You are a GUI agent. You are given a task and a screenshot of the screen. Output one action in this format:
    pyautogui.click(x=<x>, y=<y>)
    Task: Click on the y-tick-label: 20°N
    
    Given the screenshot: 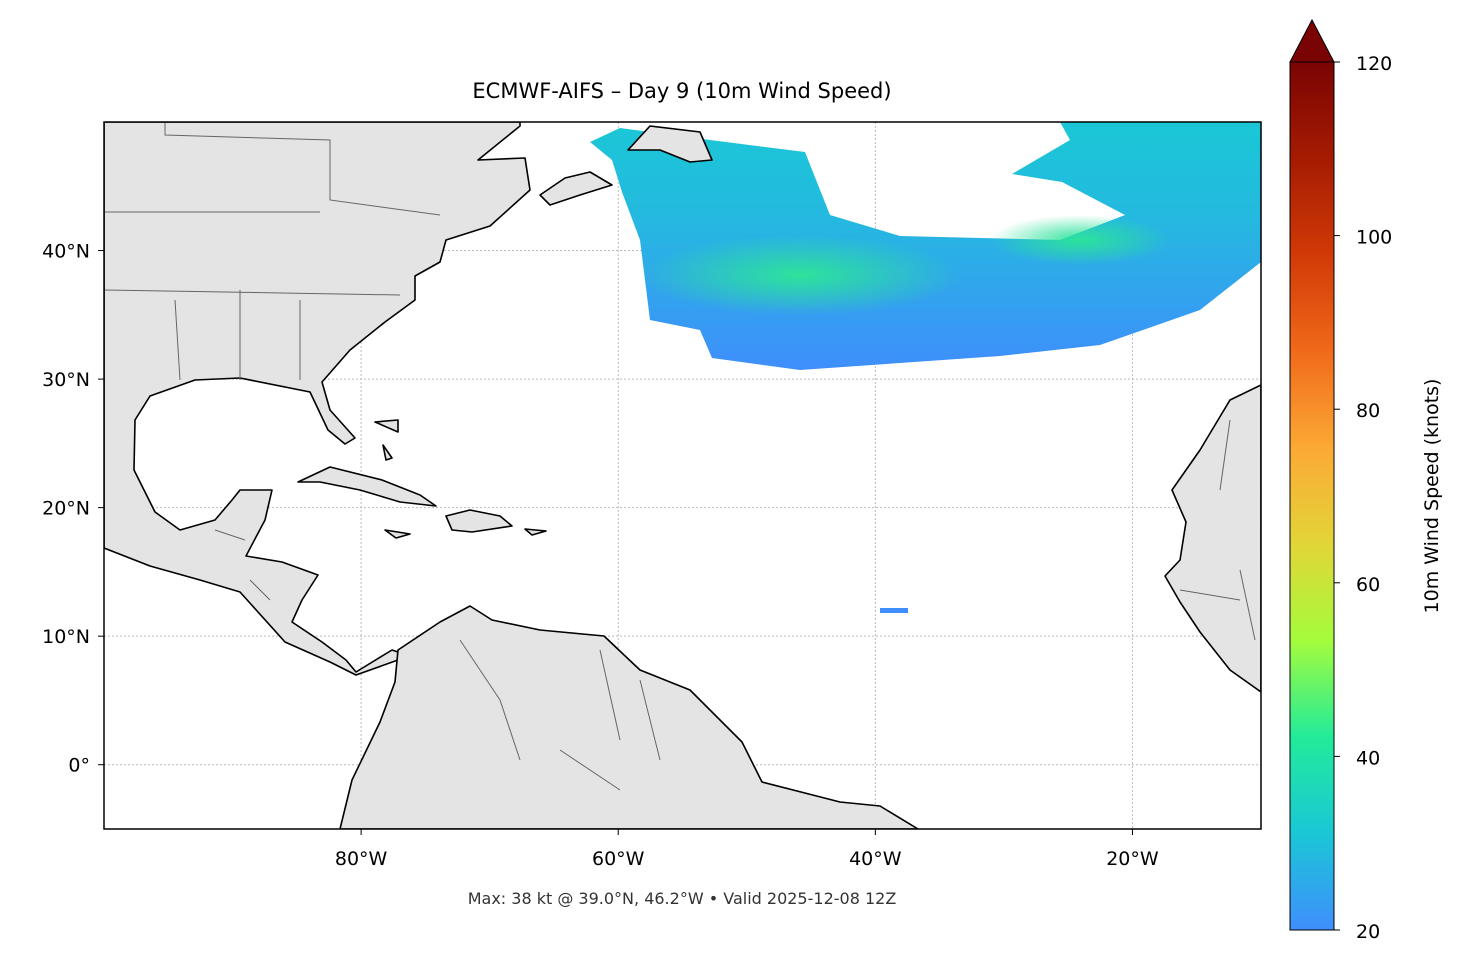 What is the action you would take?
    pyautogui.click(x=66, y=509)
    